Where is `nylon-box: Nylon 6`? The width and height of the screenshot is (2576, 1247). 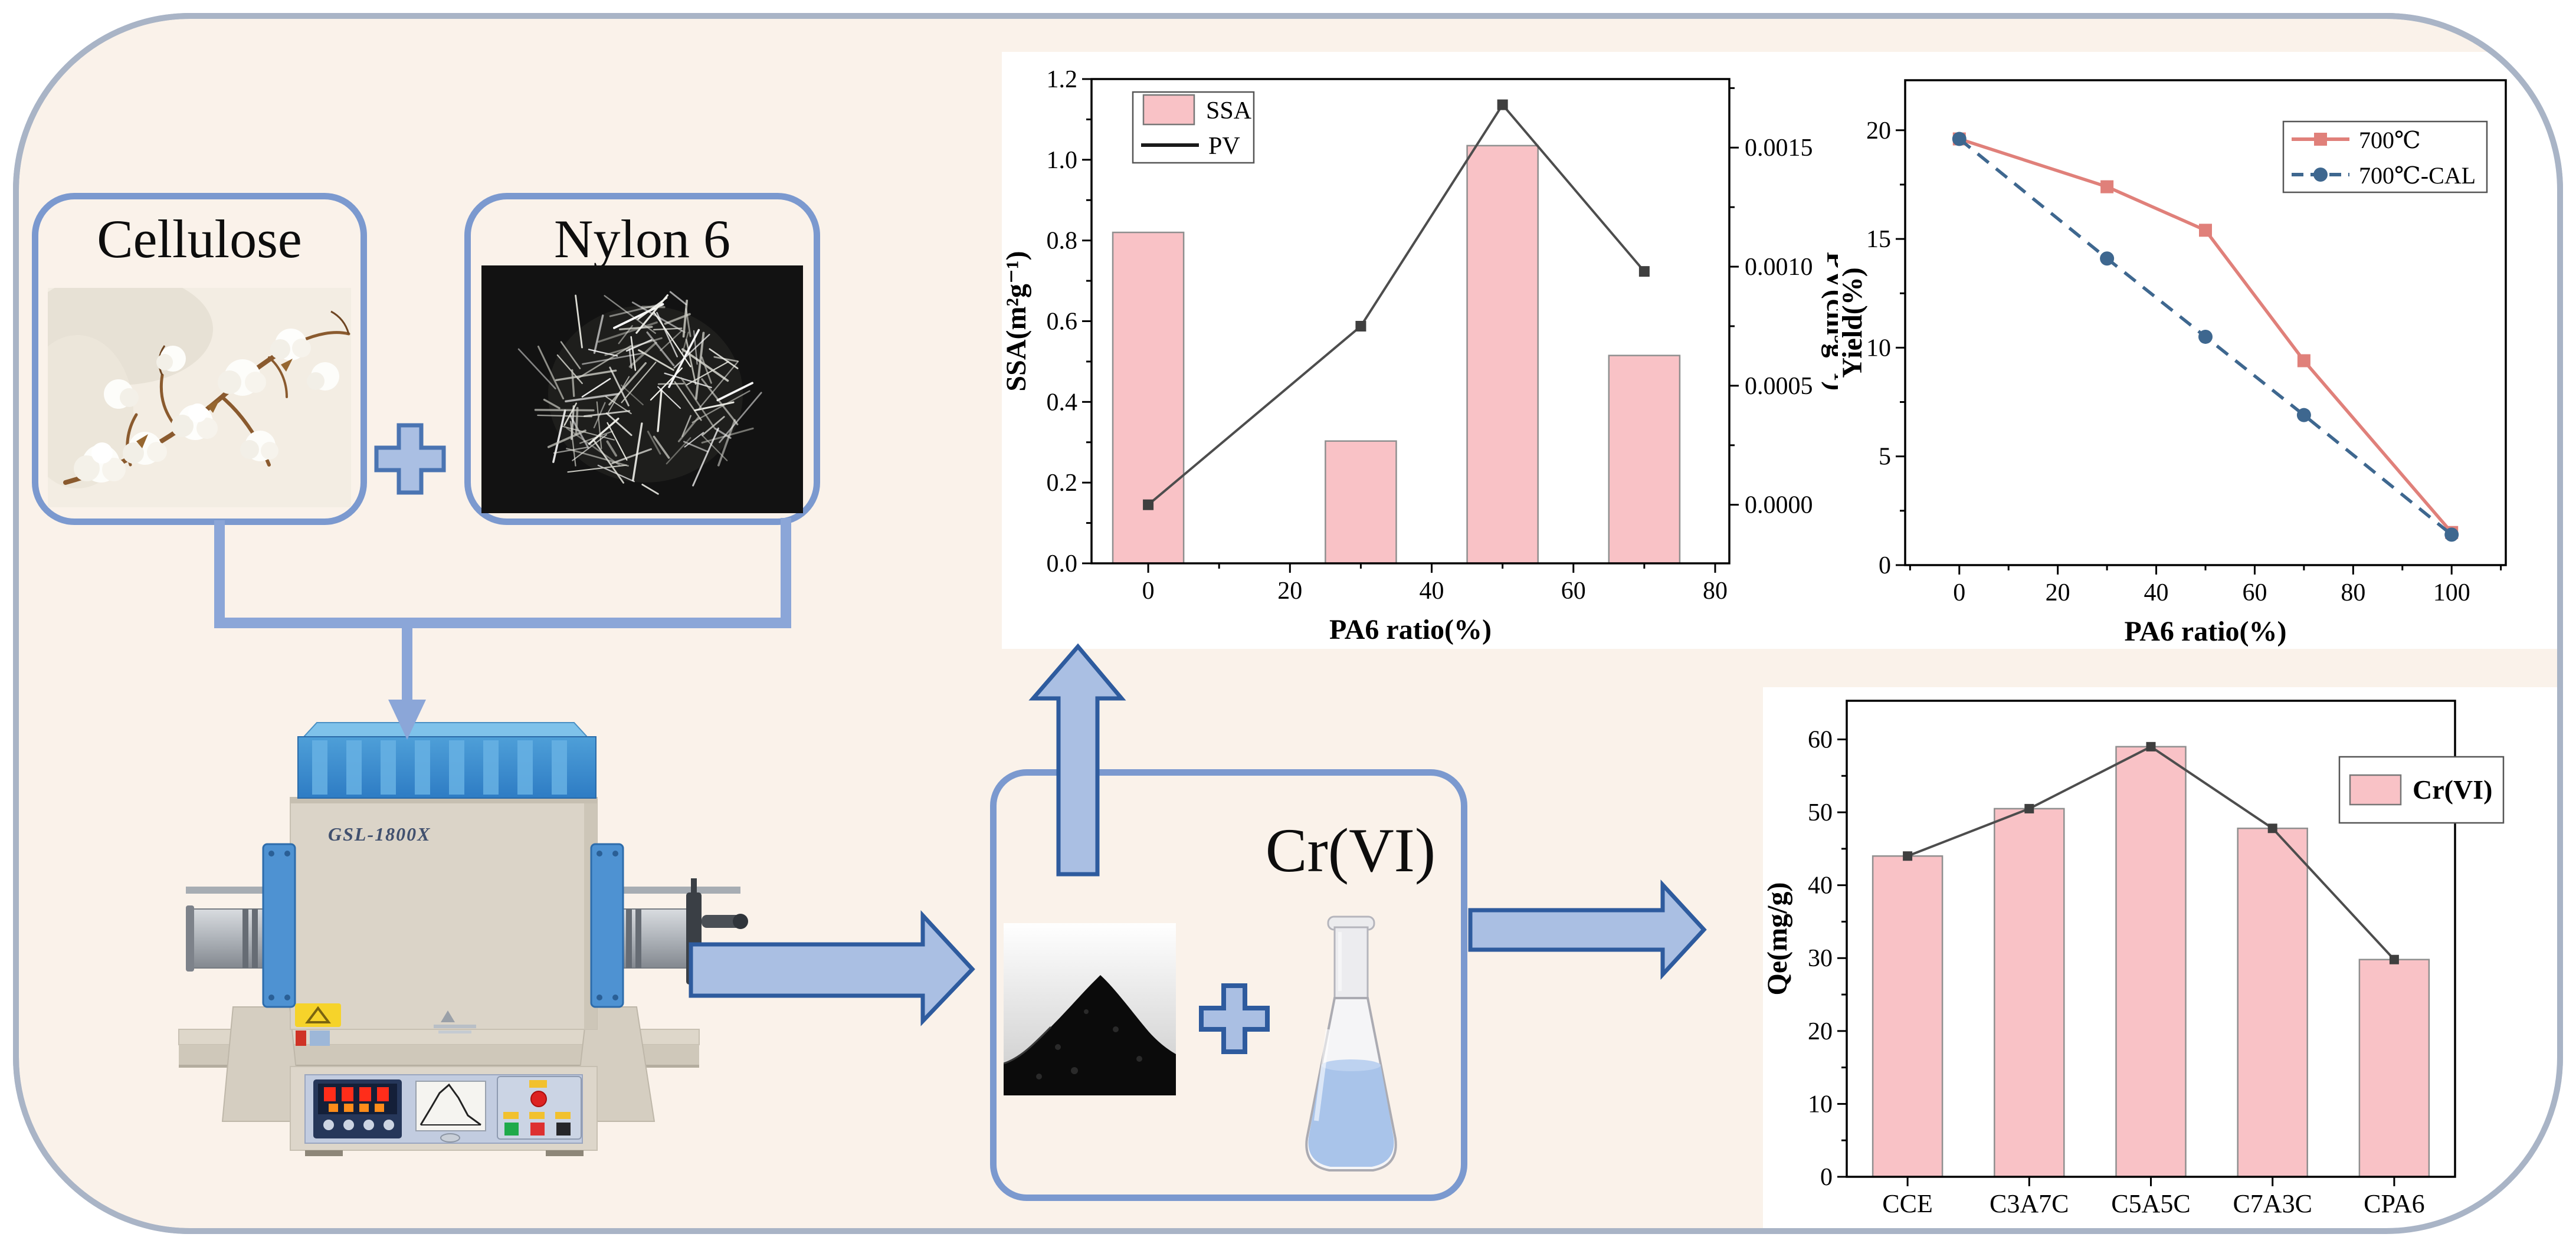 nylon-box: Nylon 6 is located at coordinates (642, 359).